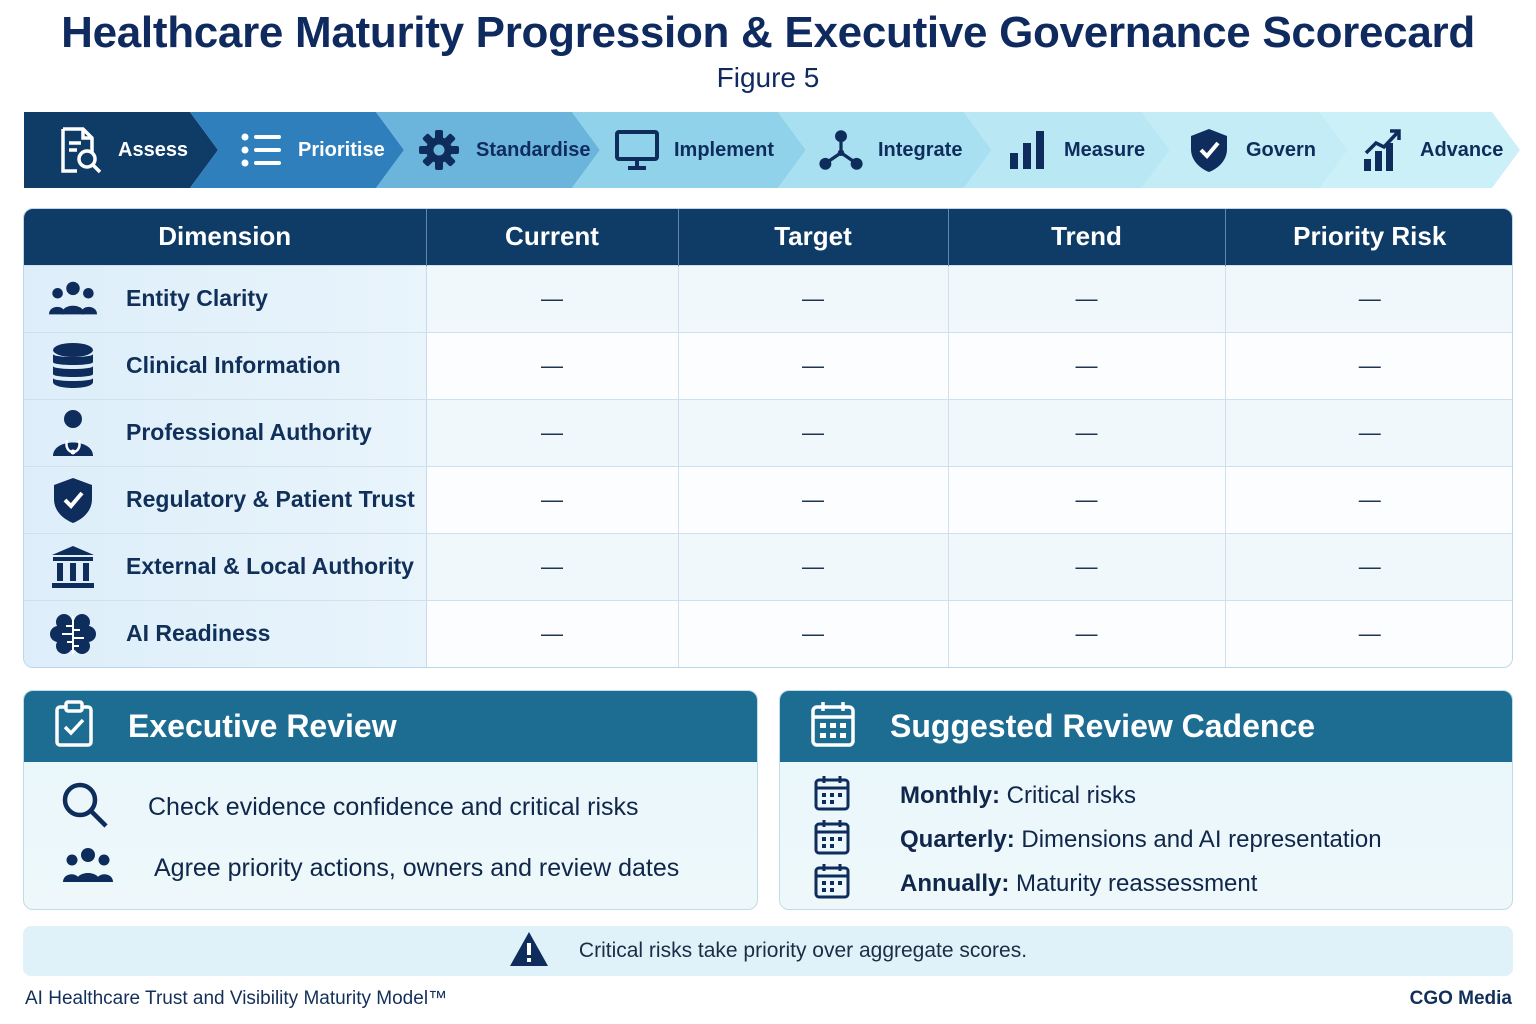 The height and width of the screenshot is (1024, 1536). I want to click on step-label: Integrate, so click(920, 149).